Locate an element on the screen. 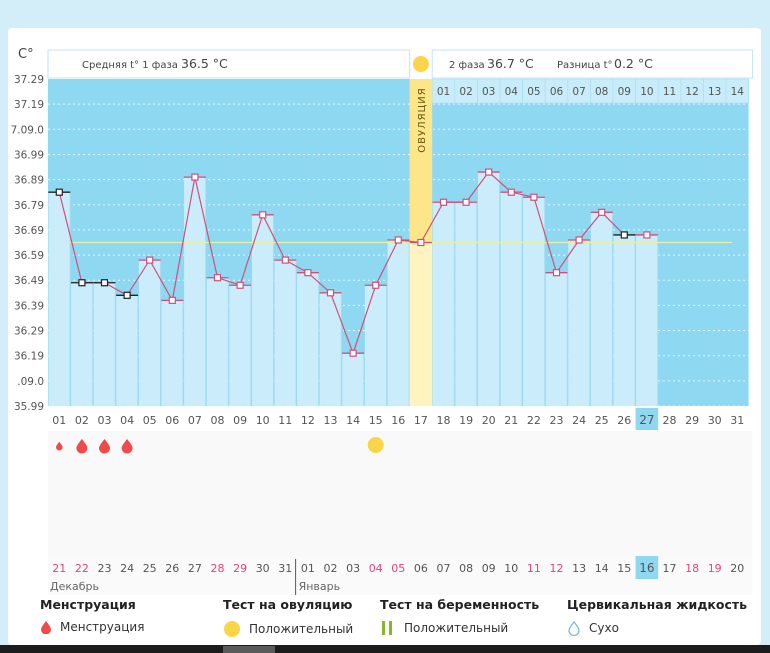  phase2-day-label: 06 is located at coordinates (557, 92).